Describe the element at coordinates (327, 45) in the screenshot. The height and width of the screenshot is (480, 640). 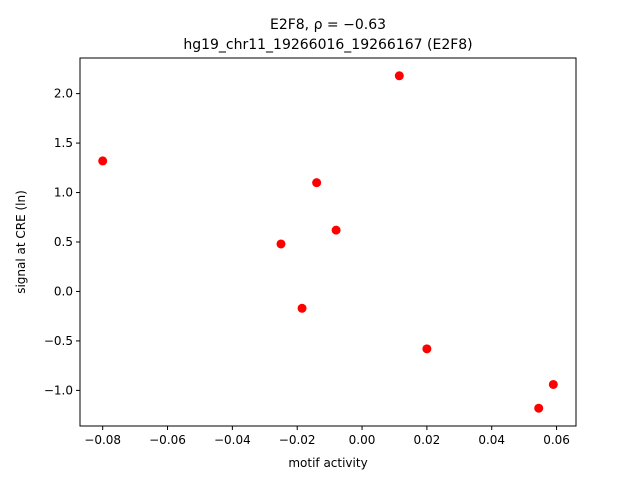
I see `chart-title-line2: hg19_chr11_19266016_19266167 (E2F8)` at that location.